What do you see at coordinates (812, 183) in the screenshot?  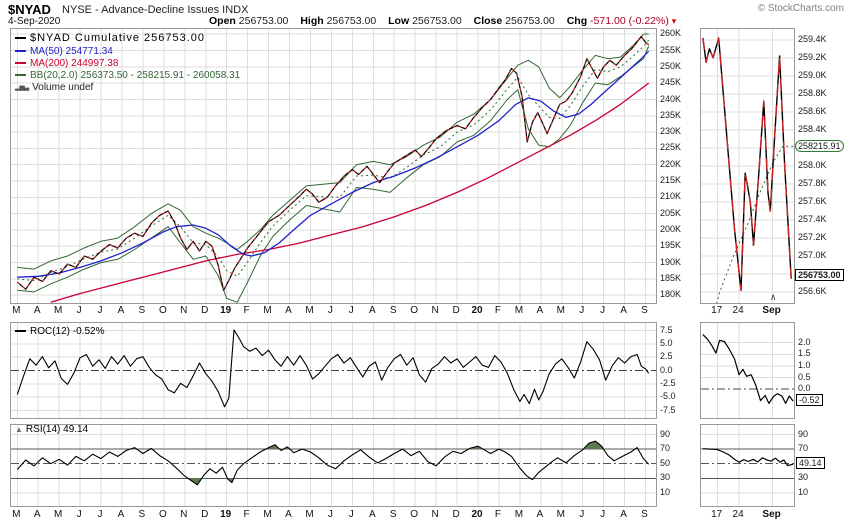 I see `axis-tick-label: 257.8K` at bounding box center [812, 183].